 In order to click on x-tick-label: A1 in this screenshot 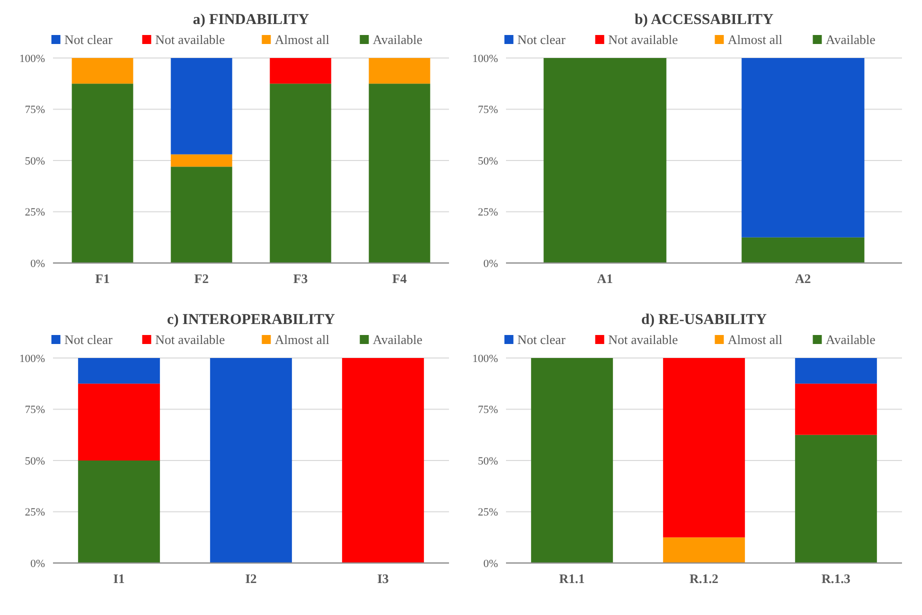, I will do `click(605, 278)`.